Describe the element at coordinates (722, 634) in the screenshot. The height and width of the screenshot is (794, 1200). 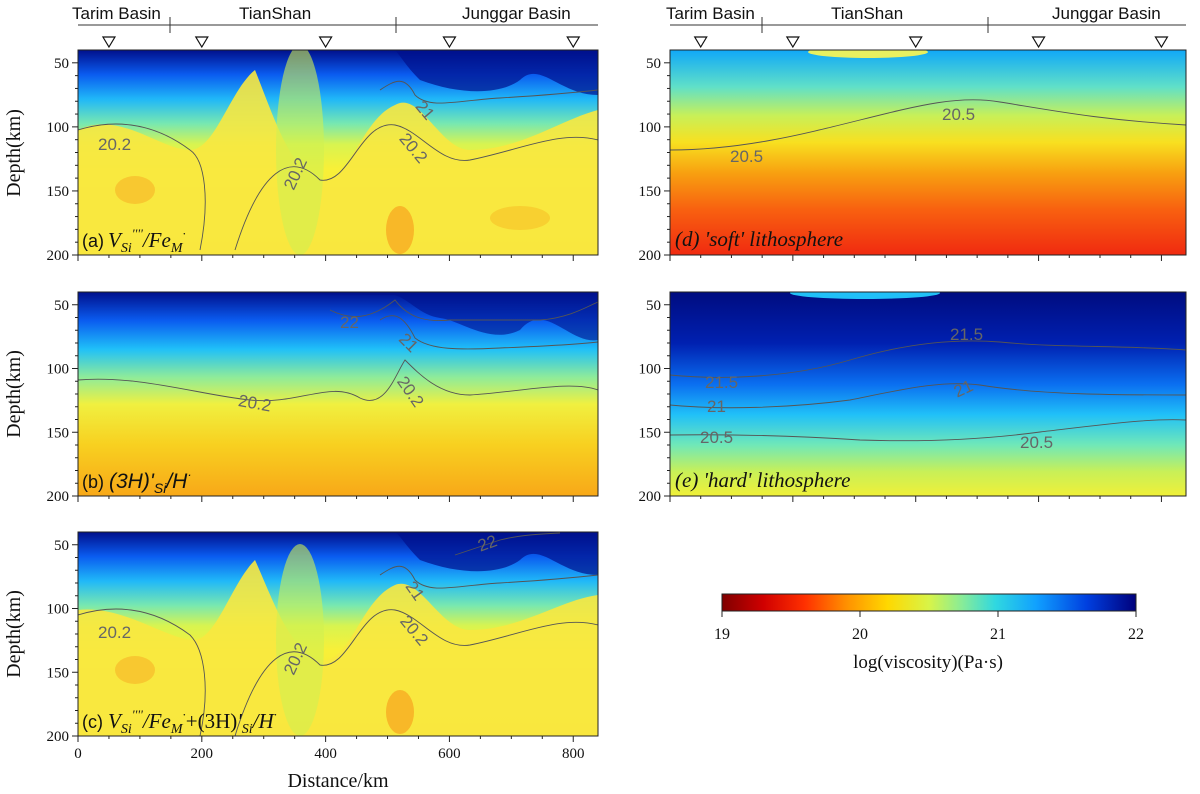
I see `colorbar-tick-label: 19` at that location.